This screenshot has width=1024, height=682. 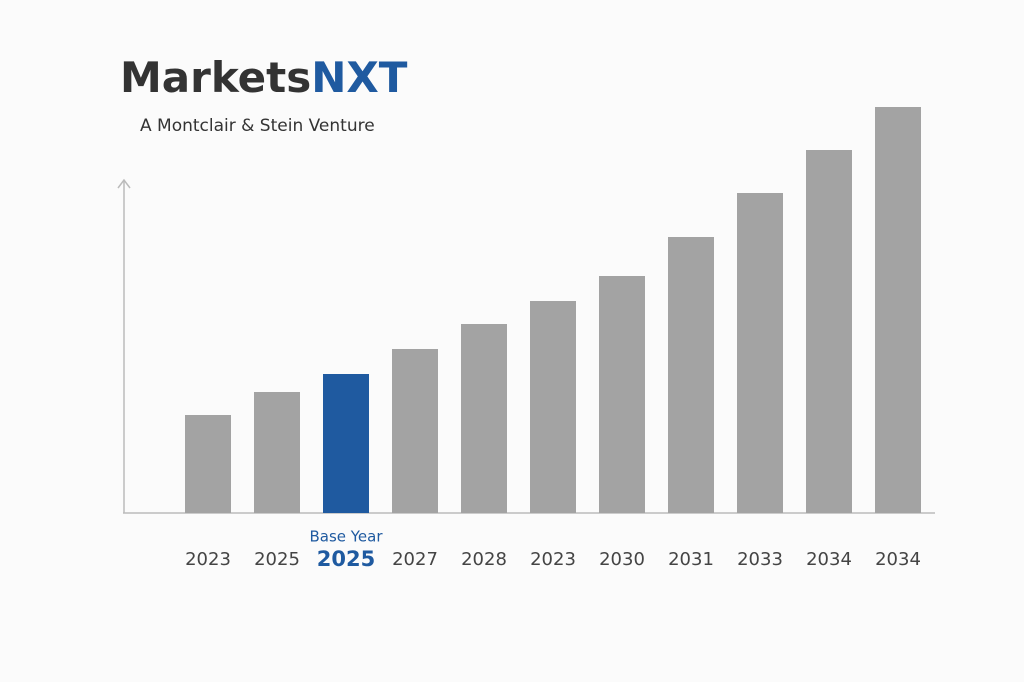 What do you see at coordinates (124, 183) in the screenshot?
I see `y-axis-arrow` at bounding box center [124, 183].